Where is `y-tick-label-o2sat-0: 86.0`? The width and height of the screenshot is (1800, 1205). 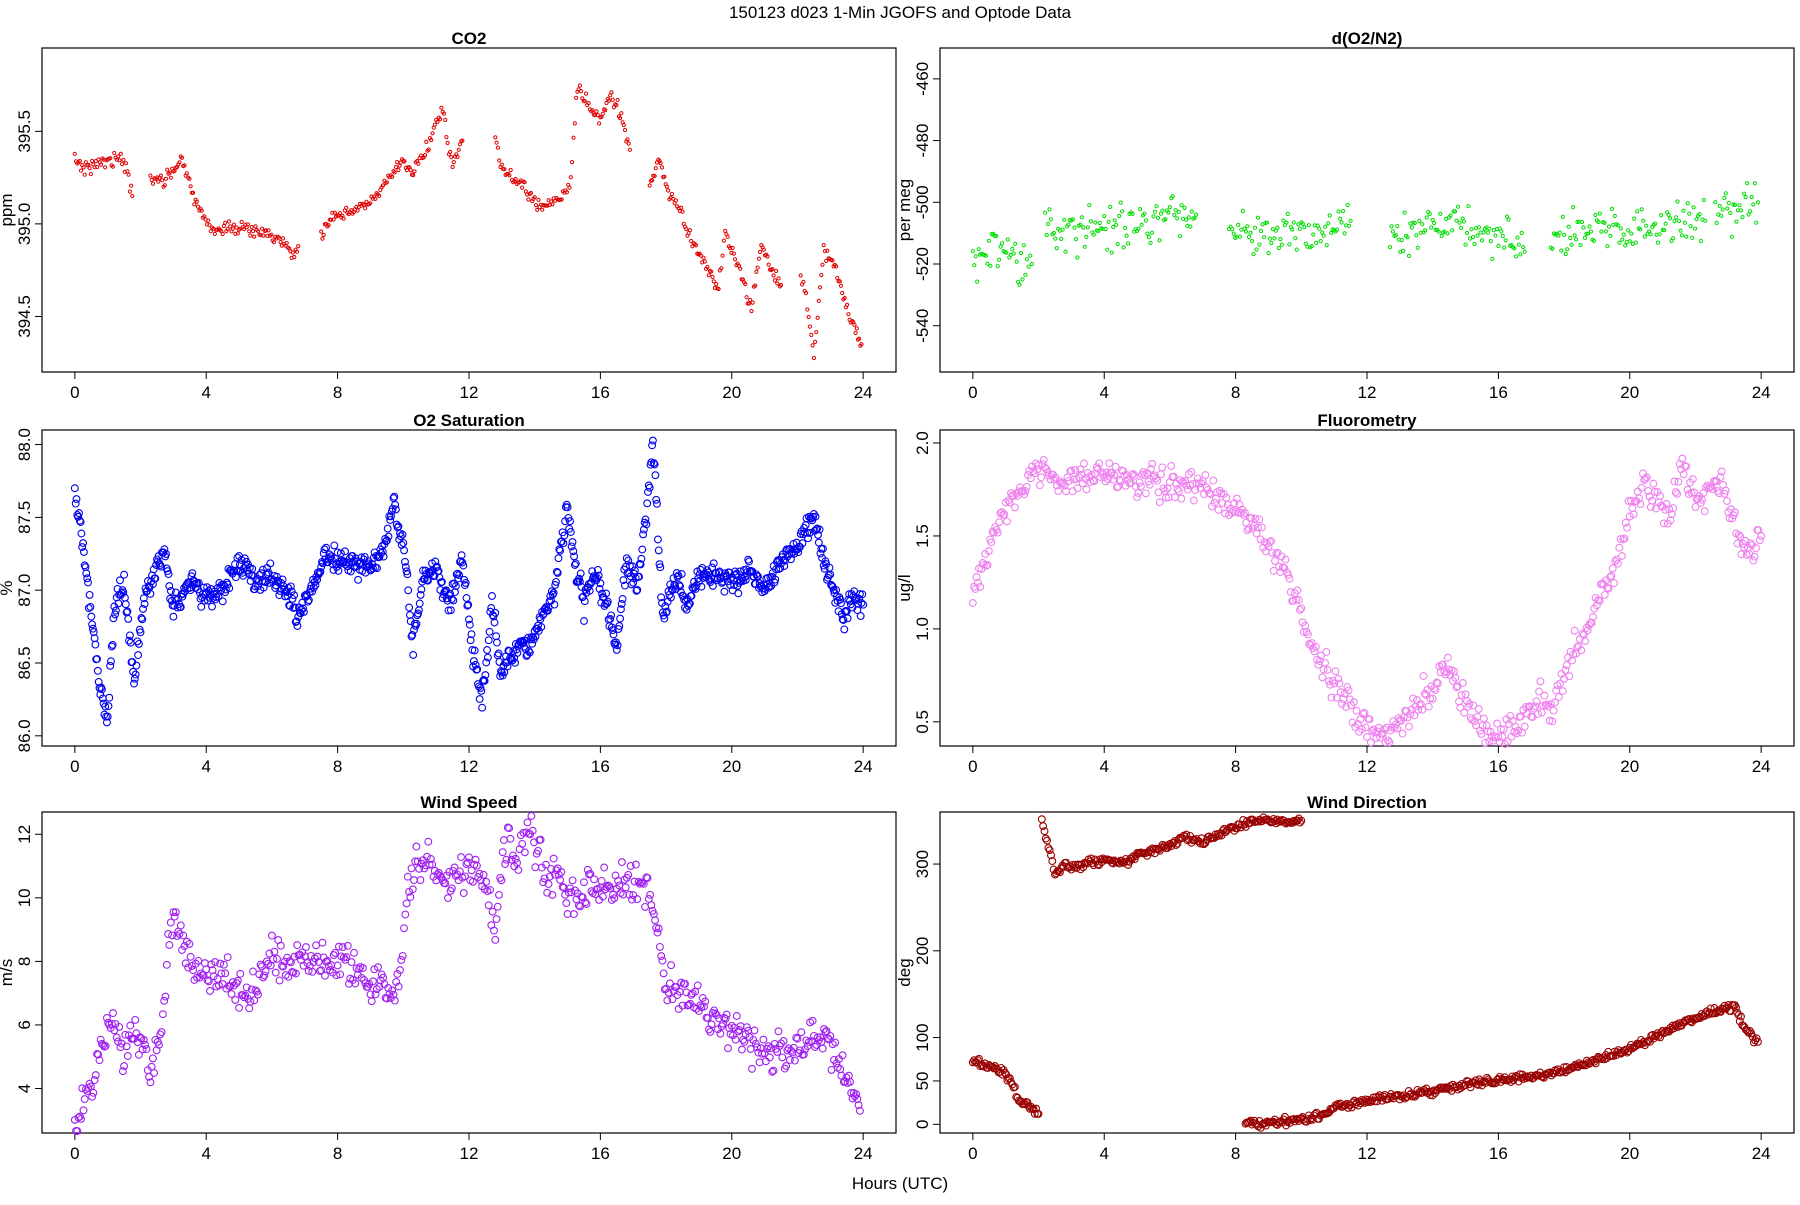 y-tick-label-o2sat-0: 86.0 is located at coordinates (24, 735).